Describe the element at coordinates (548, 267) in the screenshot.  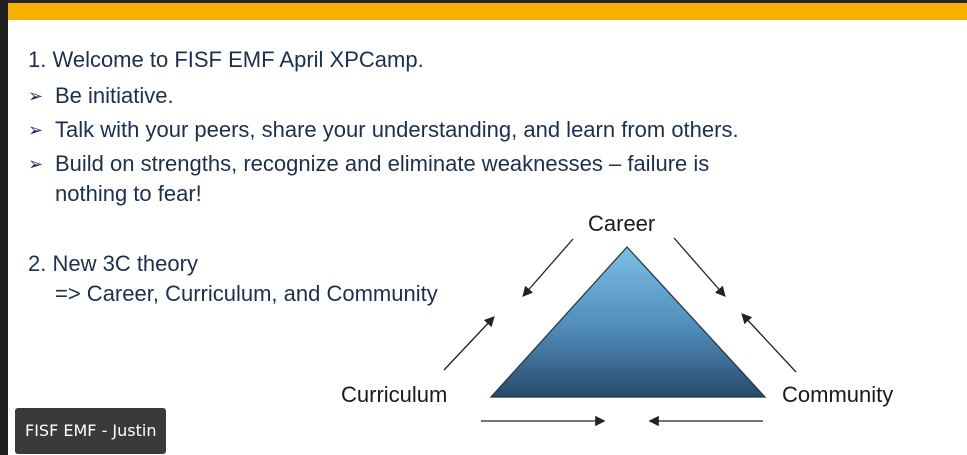
I see `arrow-career-to-curriculum` at that location.